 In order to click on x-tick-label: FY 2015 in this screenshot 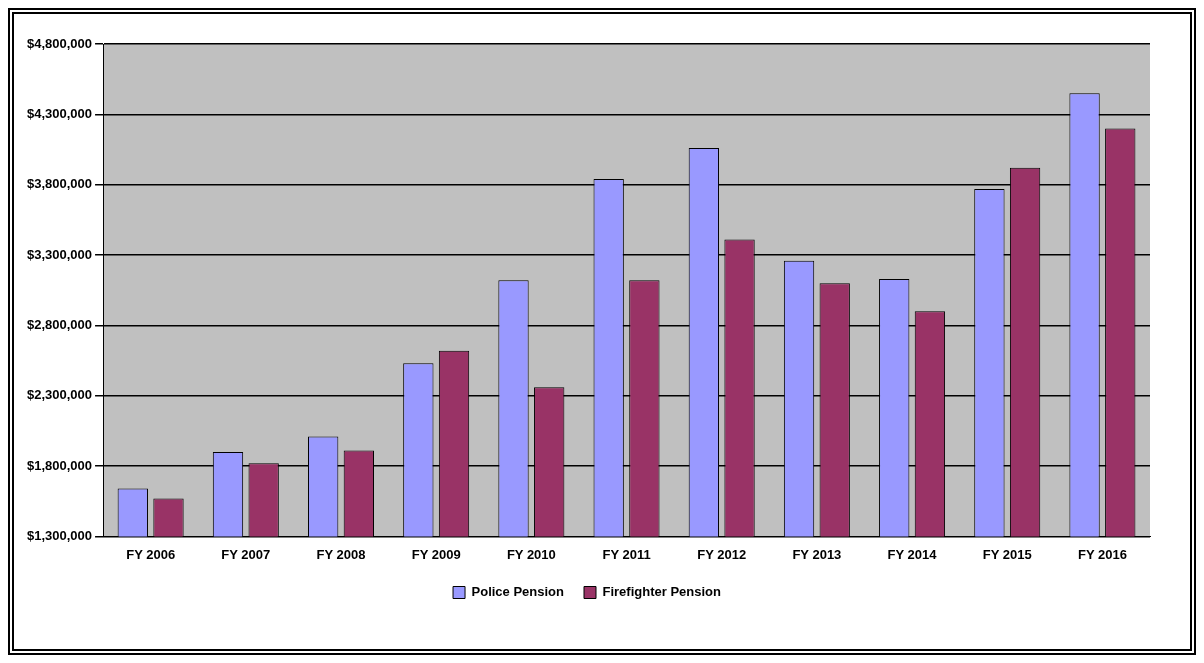, I will do `click(1007, 554)`.